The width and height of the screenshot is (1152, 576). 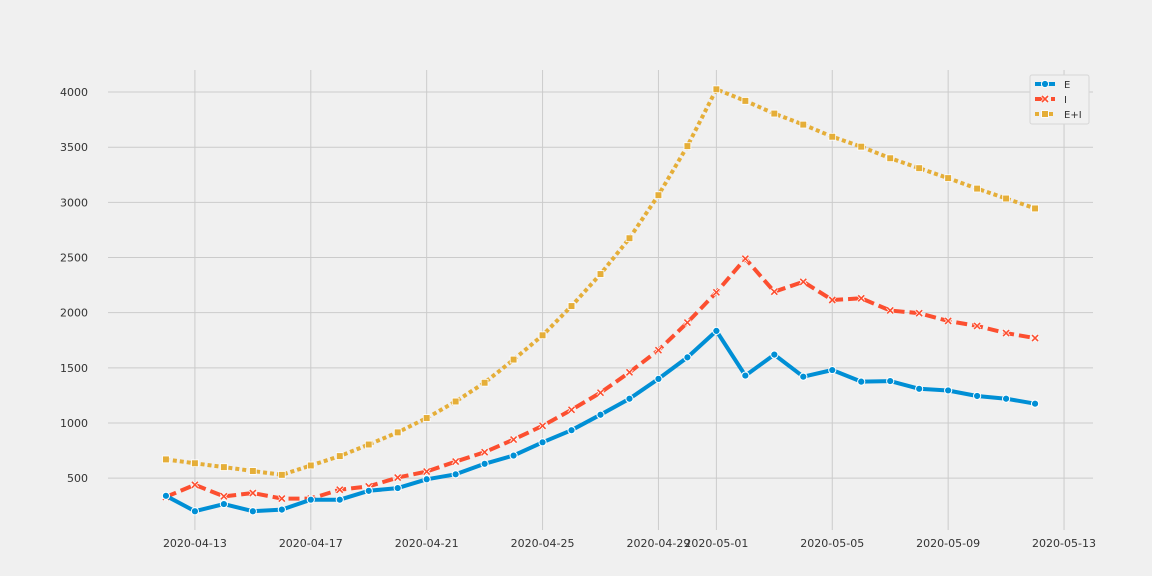 What do you see at coordinates (74, 202) in the screenshot?
I see `y-tick-label: 3000` at bounding box center [74, 202].